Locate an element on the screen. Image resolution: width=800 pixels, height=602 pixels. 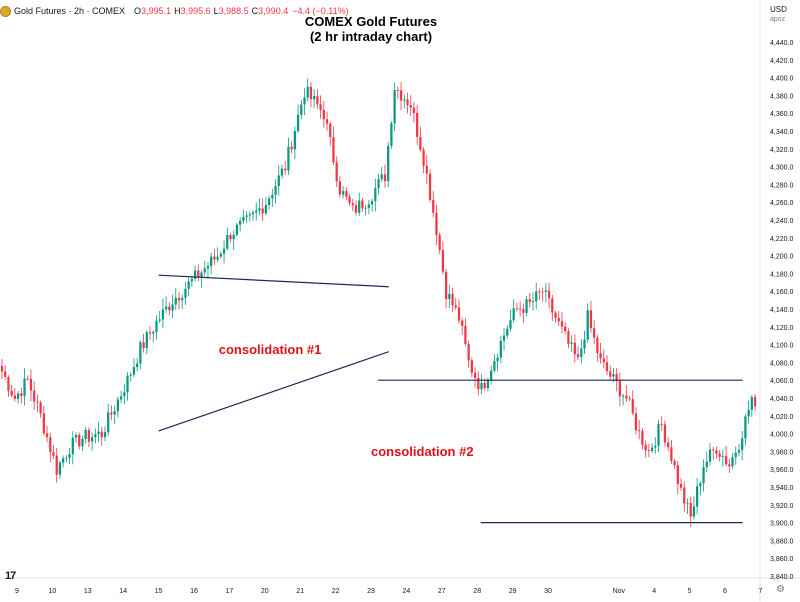
y-tick-label: 4,180.0 is located at coordinates (781, 274).